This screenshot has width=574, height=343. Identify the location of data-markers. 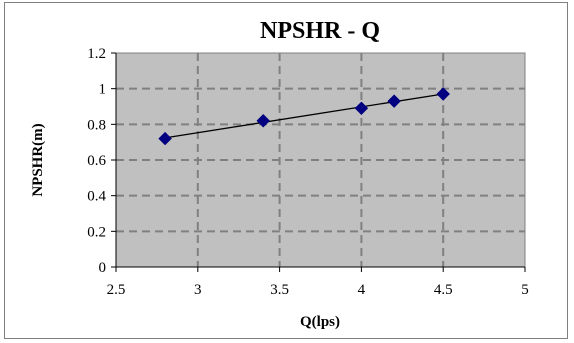
(304, 116).